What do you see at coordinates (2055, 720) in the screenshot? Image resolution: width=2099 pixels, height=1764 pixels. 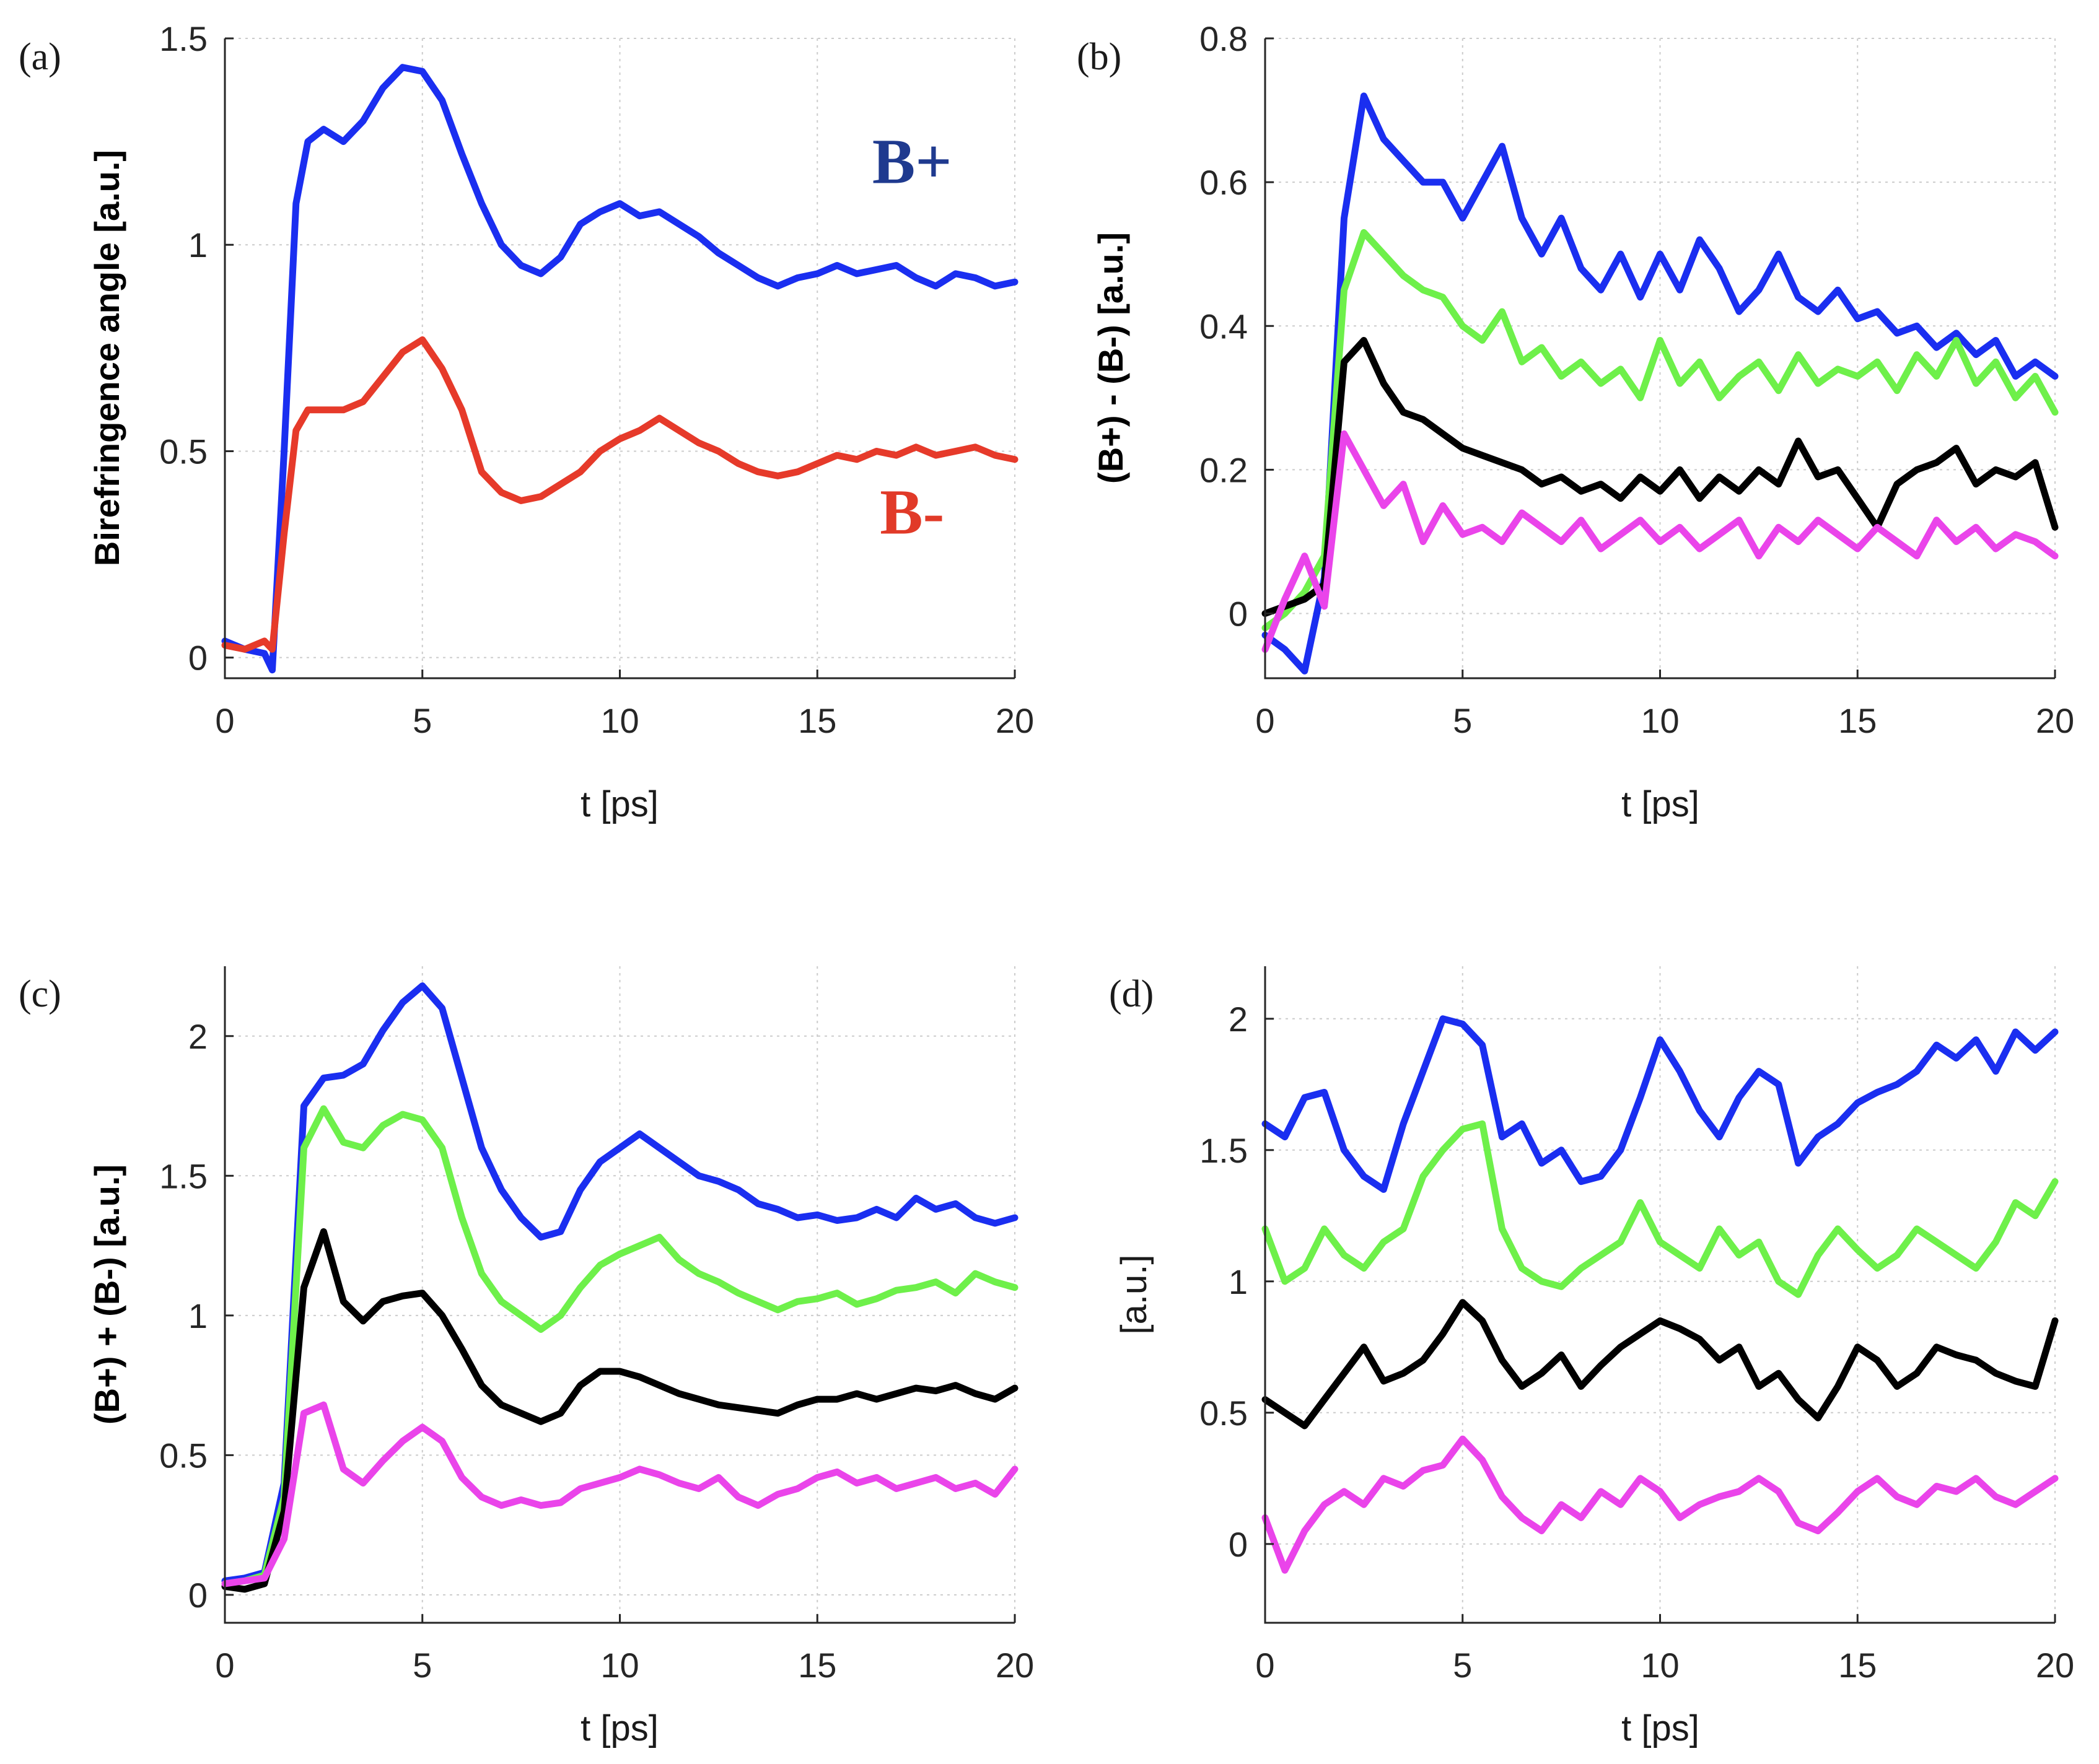 I see `panel-b-xtick-label: 20` at bounding box center [2055, 720].